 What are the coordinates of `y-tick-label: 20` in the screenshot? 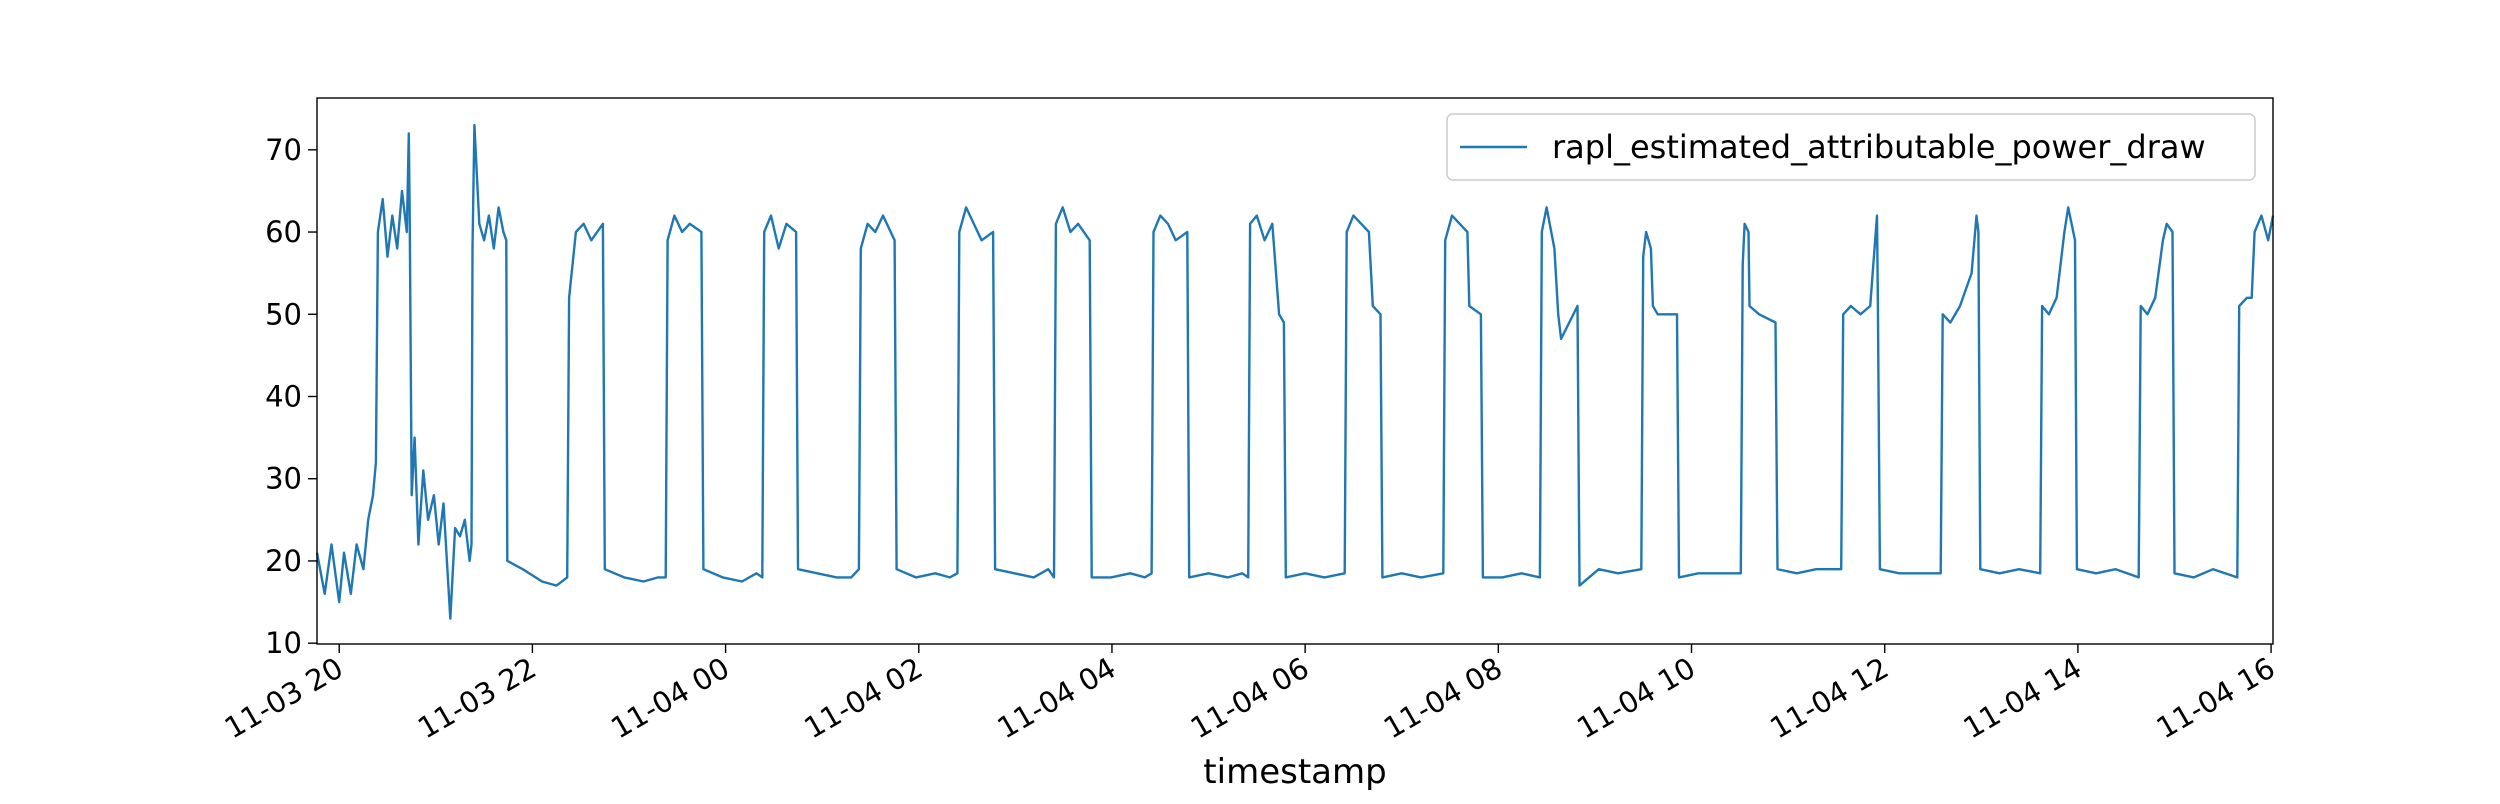 It's located at (283, 561).